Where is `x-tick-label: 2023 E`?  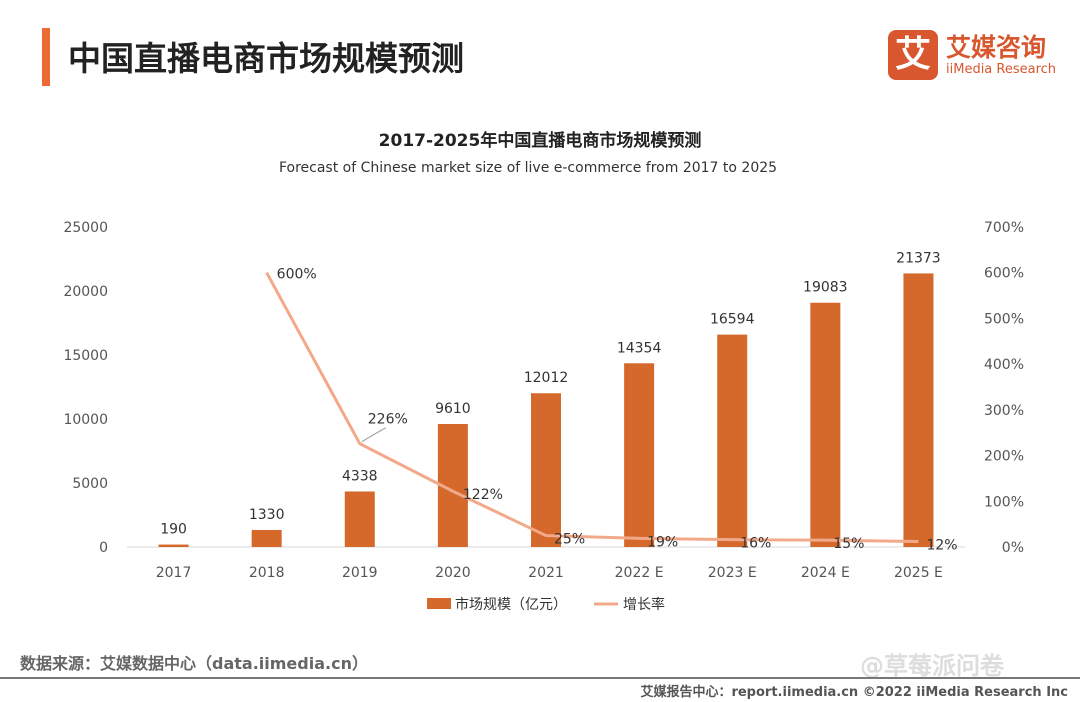 x-tick-label: 2023 E is located at coordinates (732, 573).